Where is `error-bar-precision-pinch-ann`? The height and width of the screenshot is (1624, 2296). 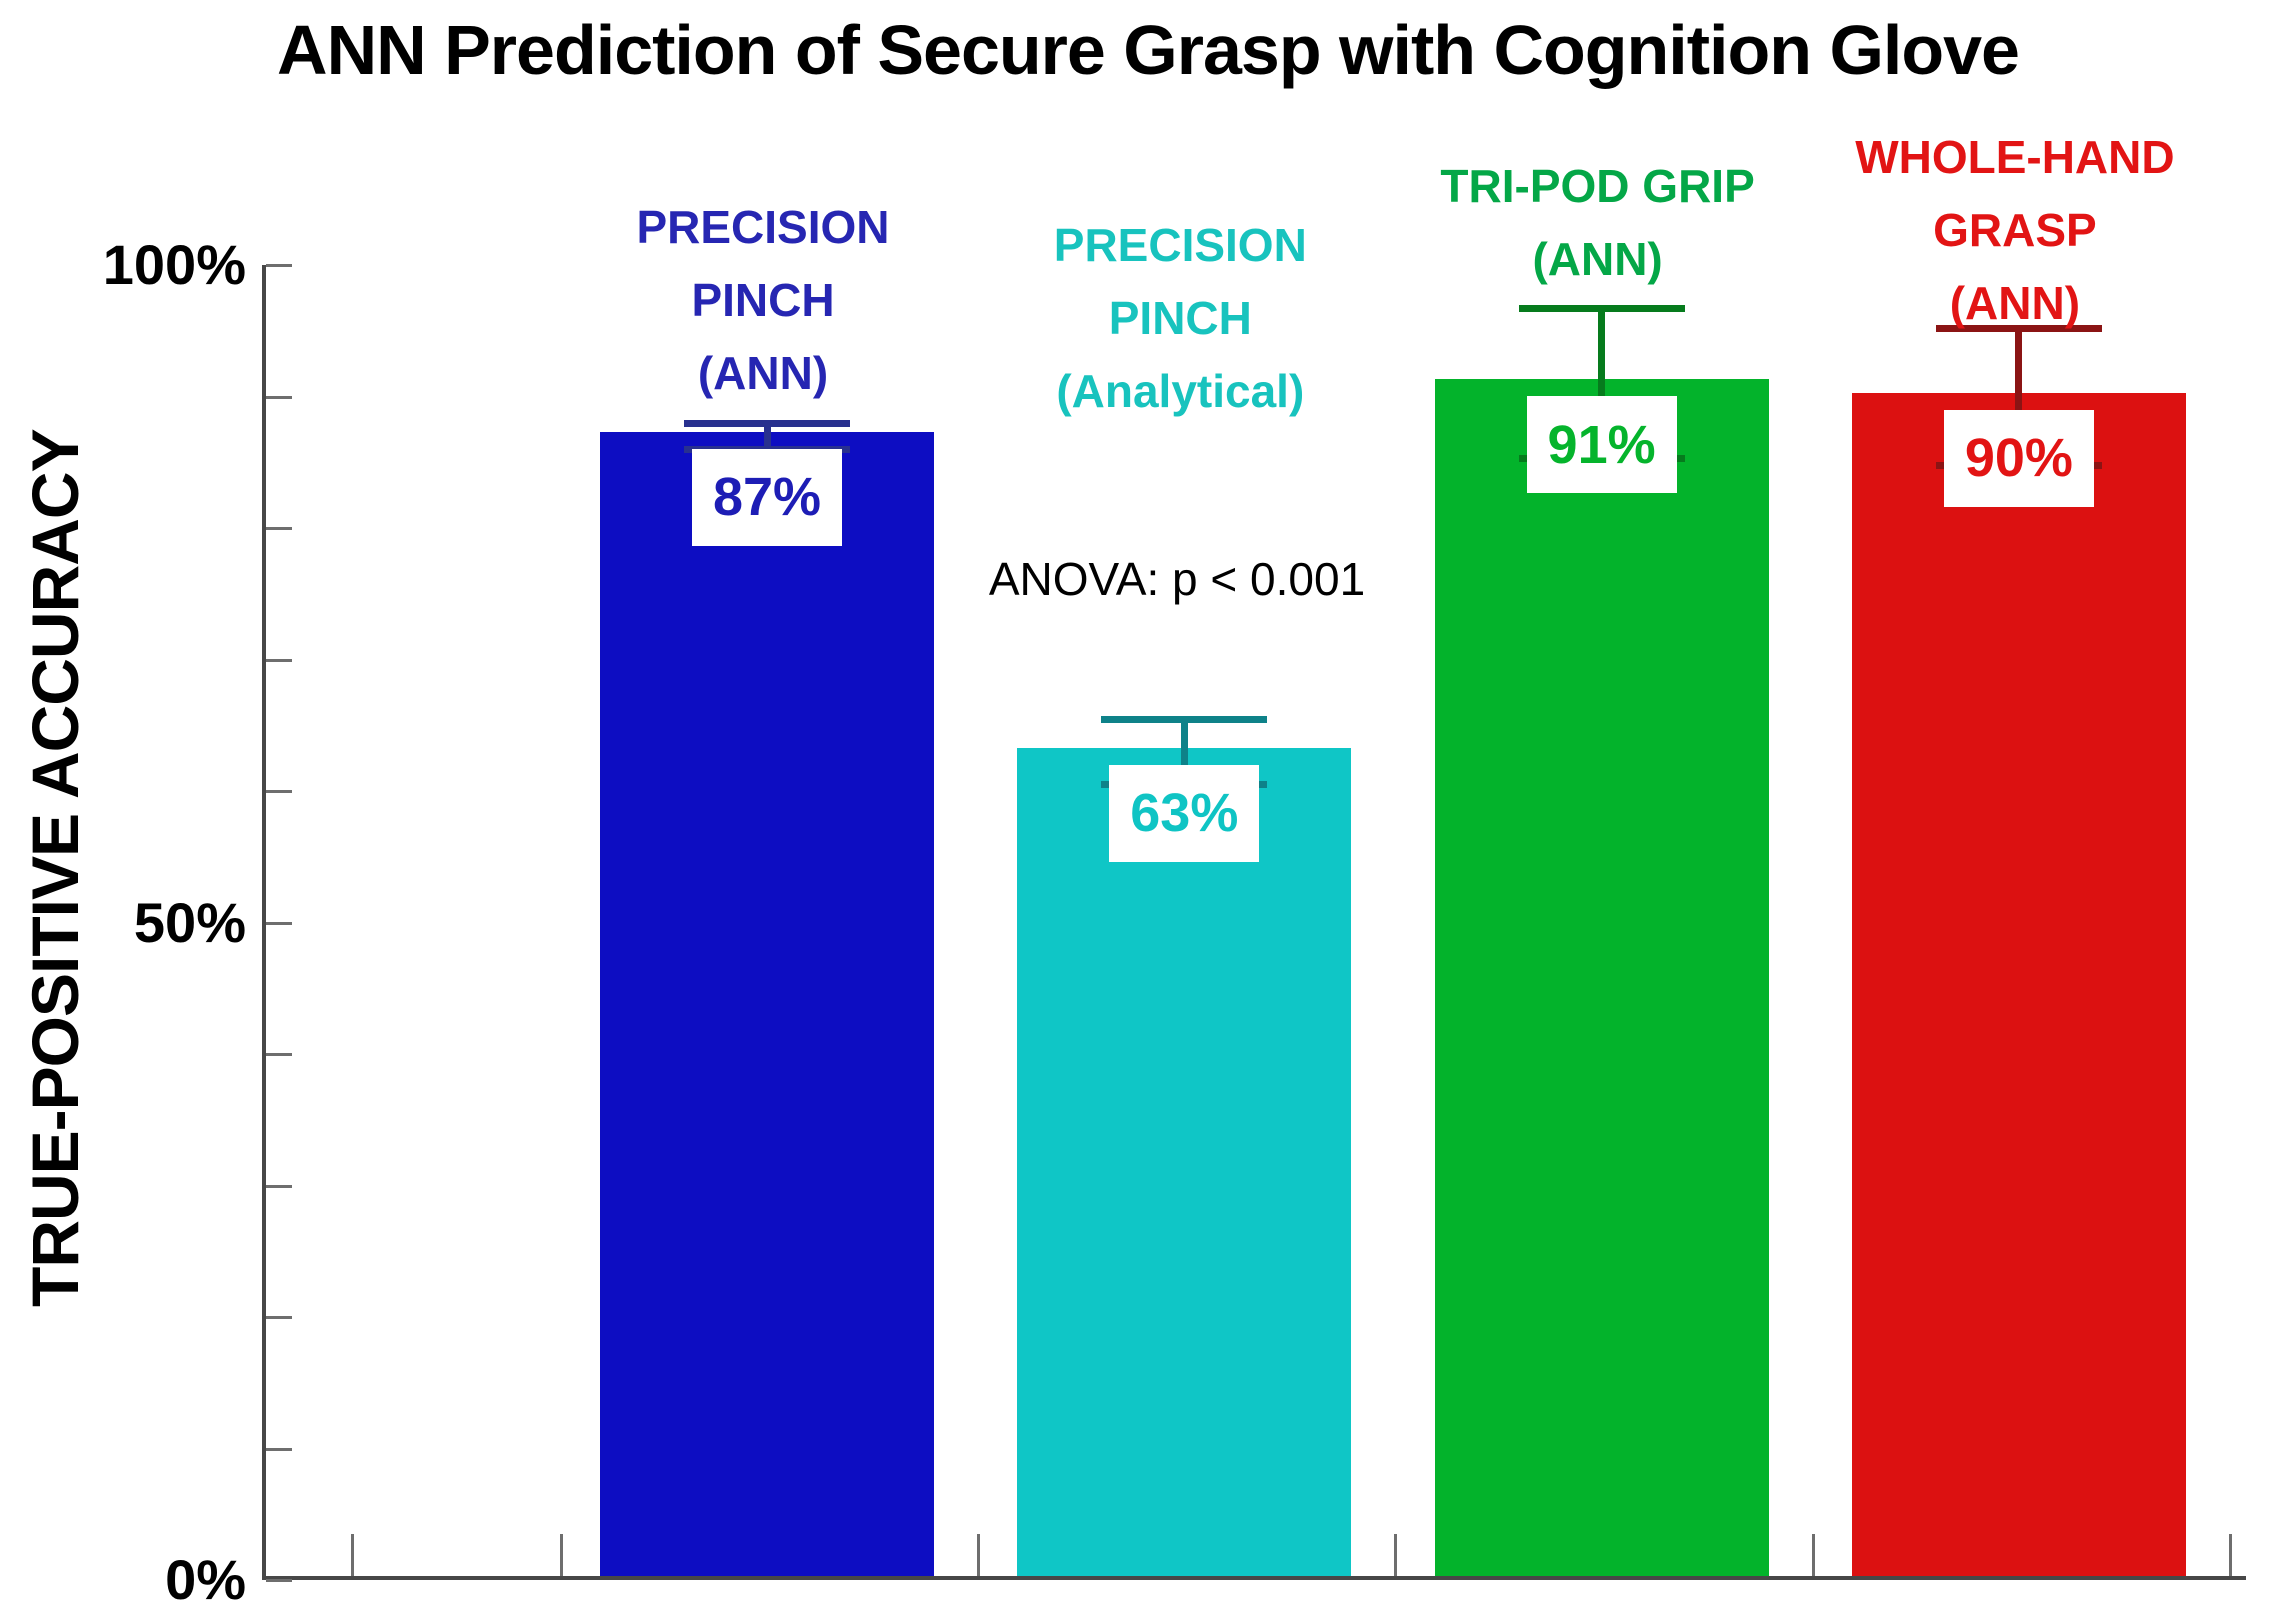
error-bar-precision-pinch-ann is located at coordinates (767, 436).